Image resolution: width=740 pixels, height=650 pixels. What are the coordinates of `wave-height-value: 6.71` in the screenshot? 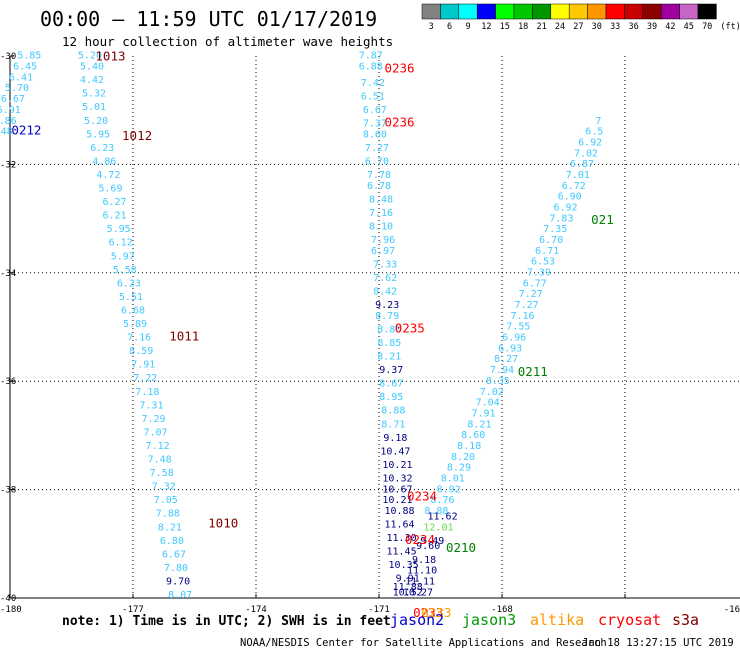 It's located at (547, 251).